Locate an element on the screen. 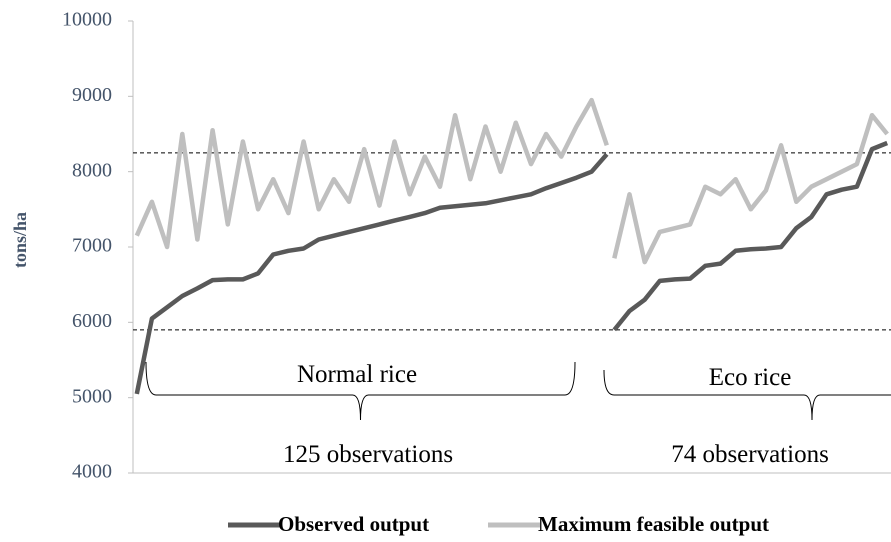 This screenshot has height=542, width=891. annotation: Eco rice is located at coordinates (750, 377).